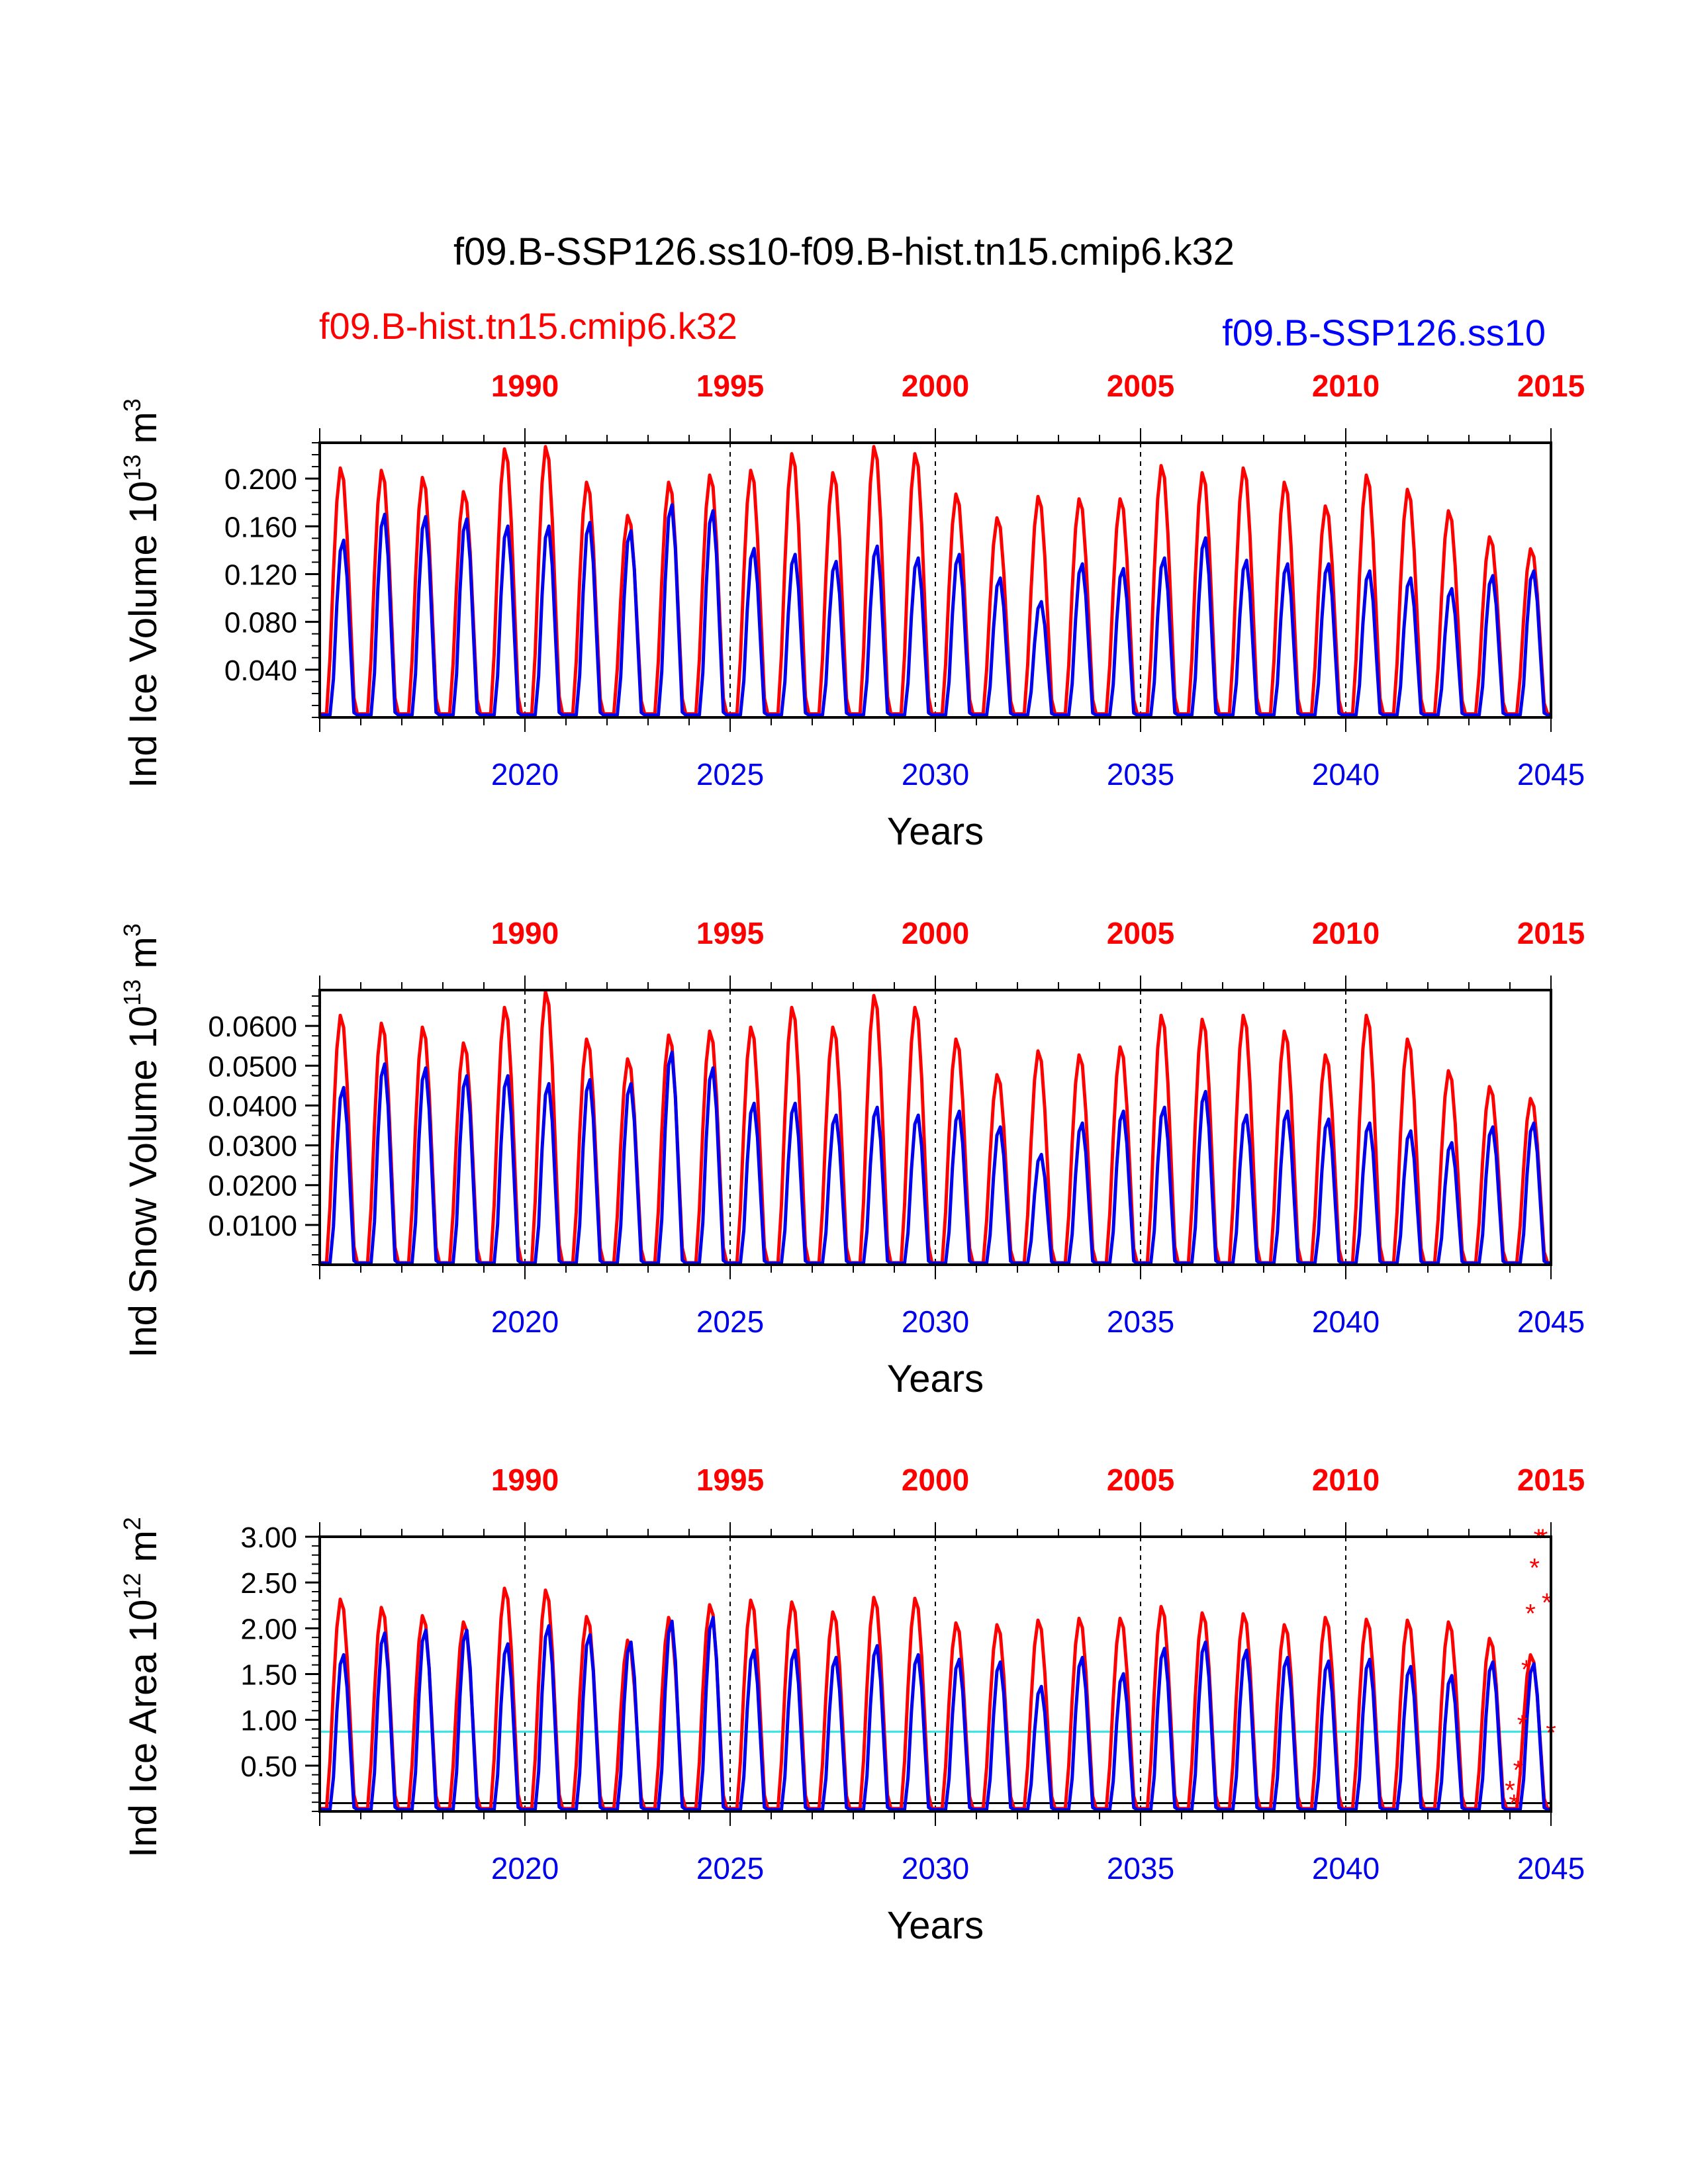 This screenshot has width=1688, height=2184. Describe the element at coordinates (260, 527) in the screenshot. I see `y-tick-label: 0.160` at that location.